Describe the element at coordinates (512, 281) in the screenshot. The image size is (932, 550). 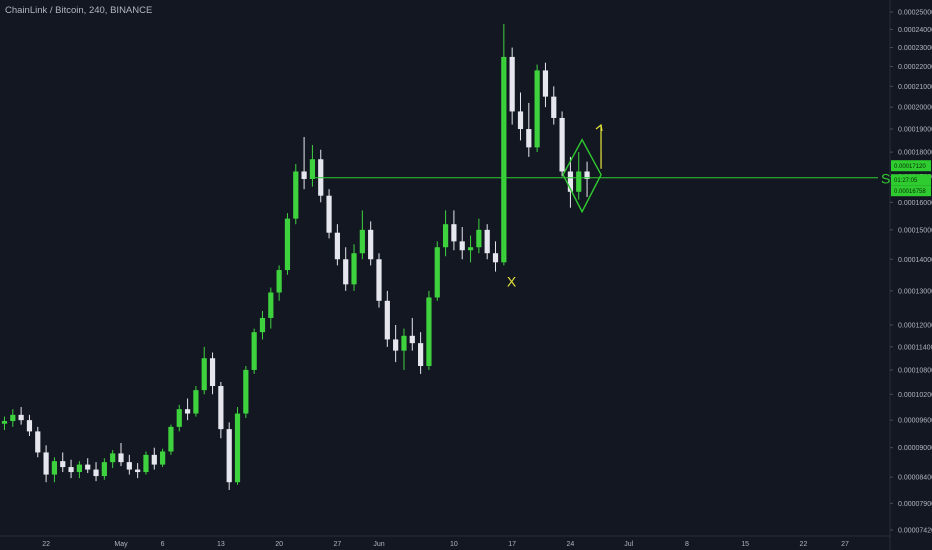
I see `marker-label: X` at that location.